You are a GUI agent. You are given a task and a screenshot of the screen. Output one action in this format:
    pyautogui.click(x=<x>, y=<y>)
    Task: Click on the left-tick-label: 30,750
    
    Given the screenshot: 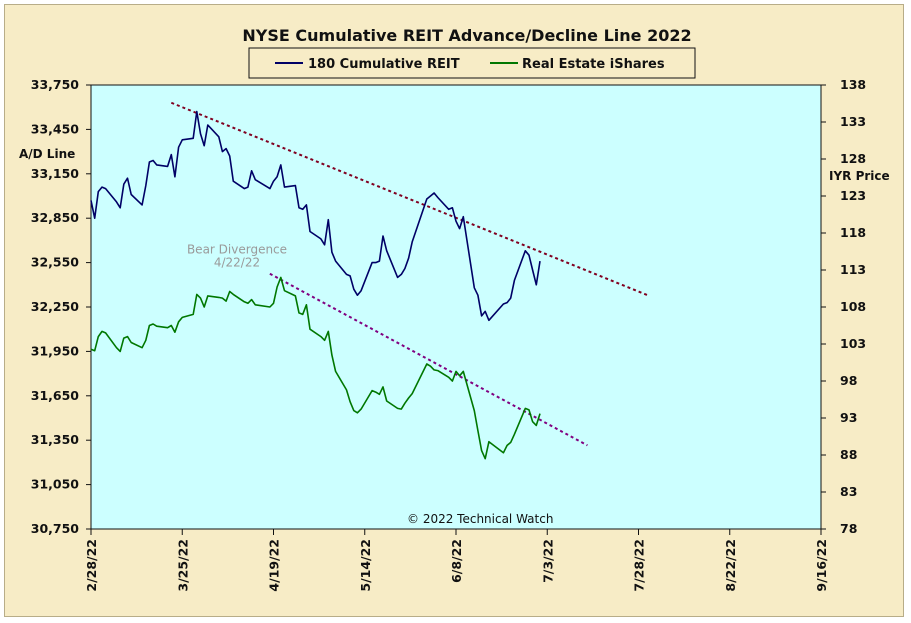 What is the action you would take?
    pyautogui.click(x=55, y=528)
    